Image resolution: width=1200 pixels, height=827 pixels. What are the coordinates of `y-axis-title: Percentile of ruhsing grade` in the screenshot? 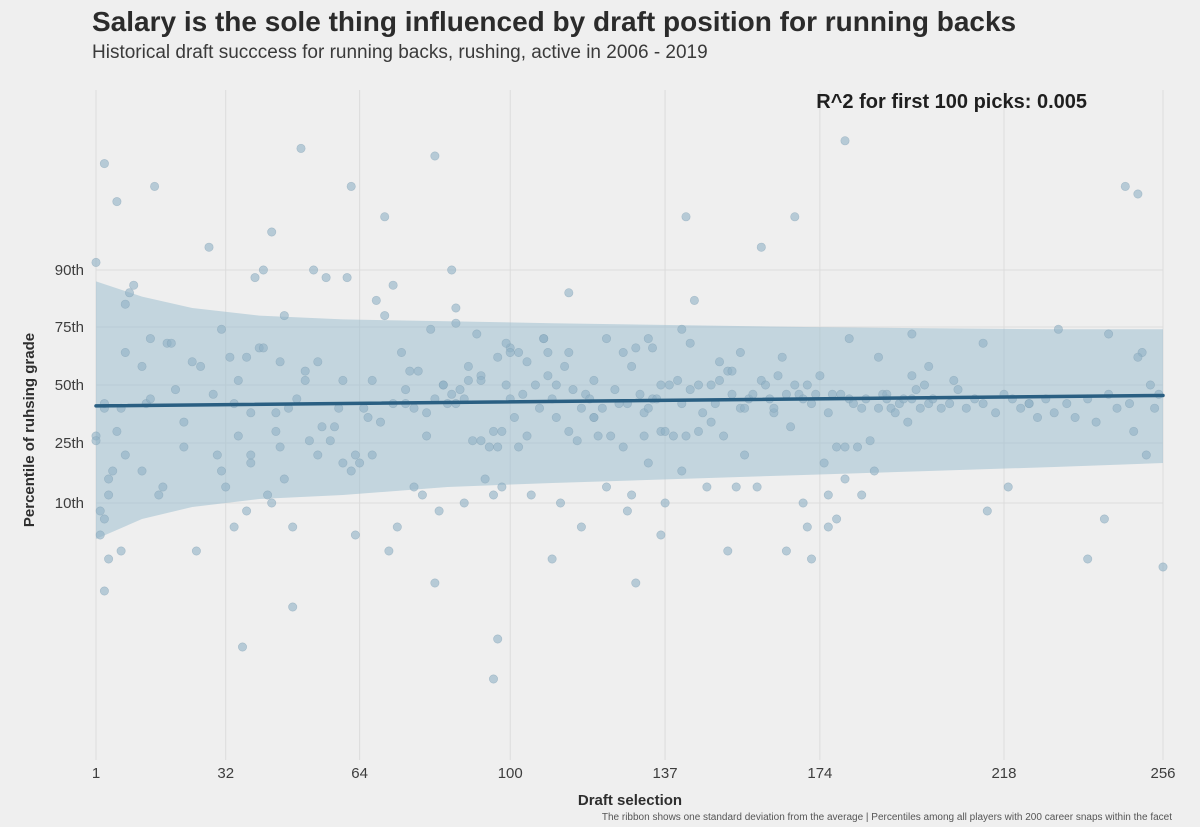 It's located at (29, 430).